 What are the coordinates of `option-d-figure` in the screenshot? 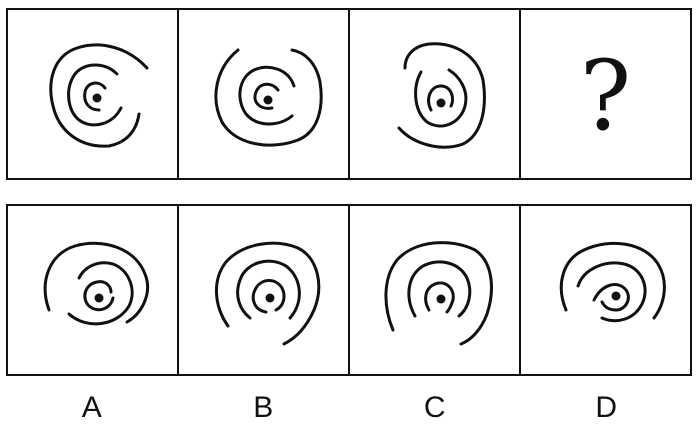 It's located at (612, 282).